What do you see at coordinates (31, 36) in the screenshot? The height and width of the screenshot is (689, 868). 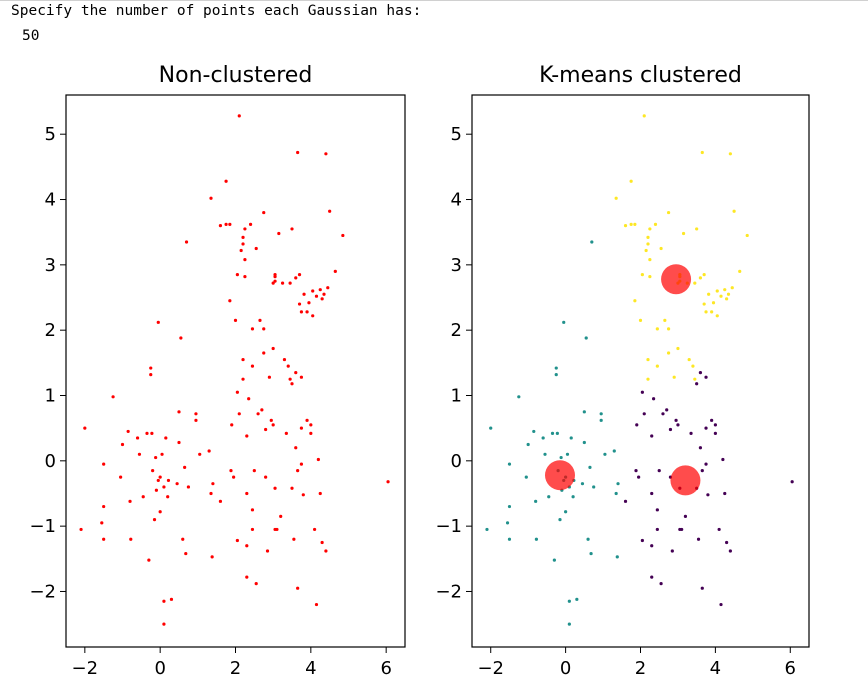 I see `console-input-value: 50` at bounding box center [31, 36].